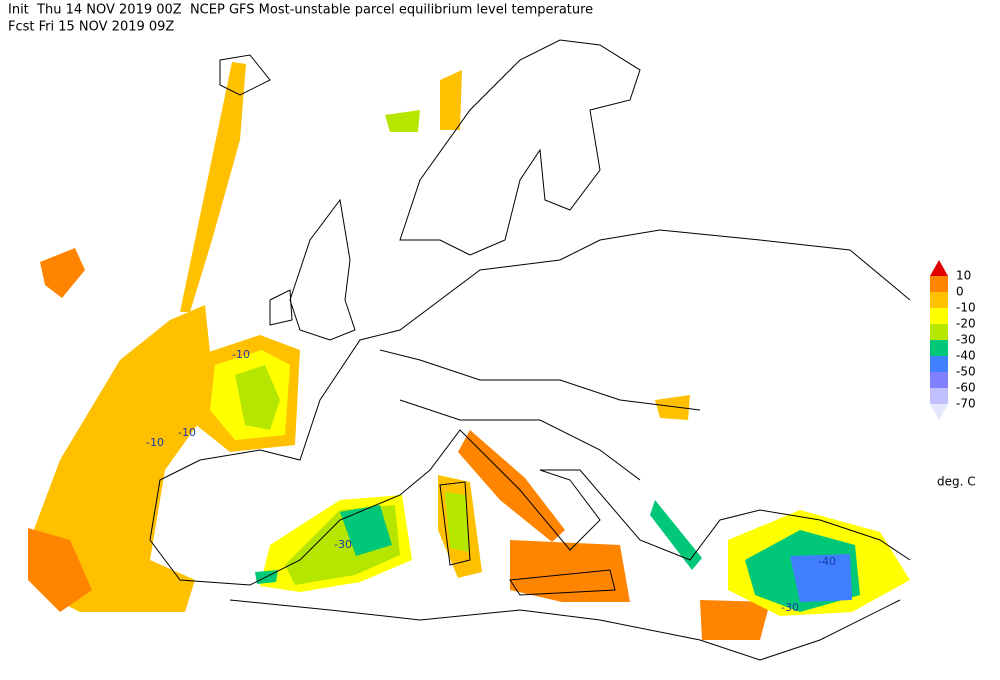 The width and height of the screenshot is (1000, 680). I want to click on legend-unit: deg. C, so click(956, 482).